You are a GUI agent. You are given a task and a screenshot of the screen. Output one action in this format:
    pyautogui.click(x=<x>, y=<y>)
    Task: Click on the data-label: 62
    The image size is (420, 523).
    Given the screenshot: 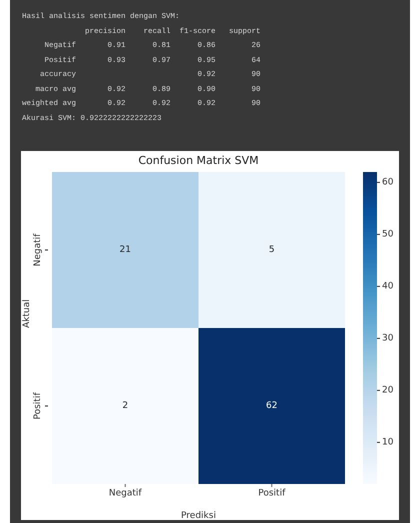 What is the action you would take?
    pyautogui.click(x=272, y=406)
    